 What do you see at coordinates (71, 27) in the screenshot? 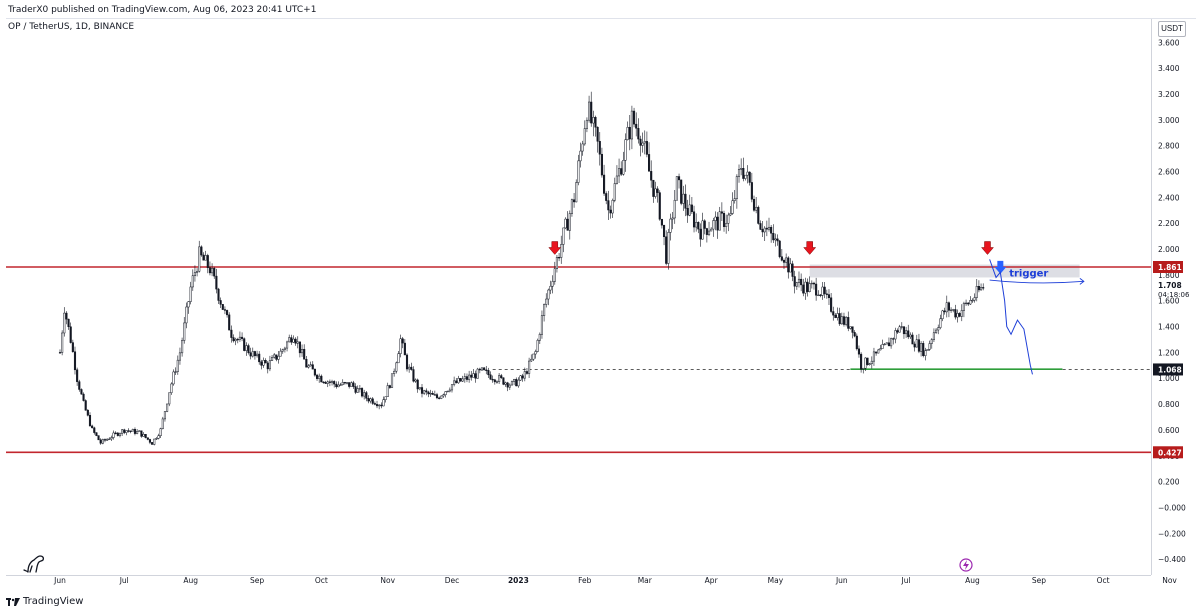
I see `symbol-title: OP / TetherUS, 1D, BINANCE` at bounding box center [71, 27].